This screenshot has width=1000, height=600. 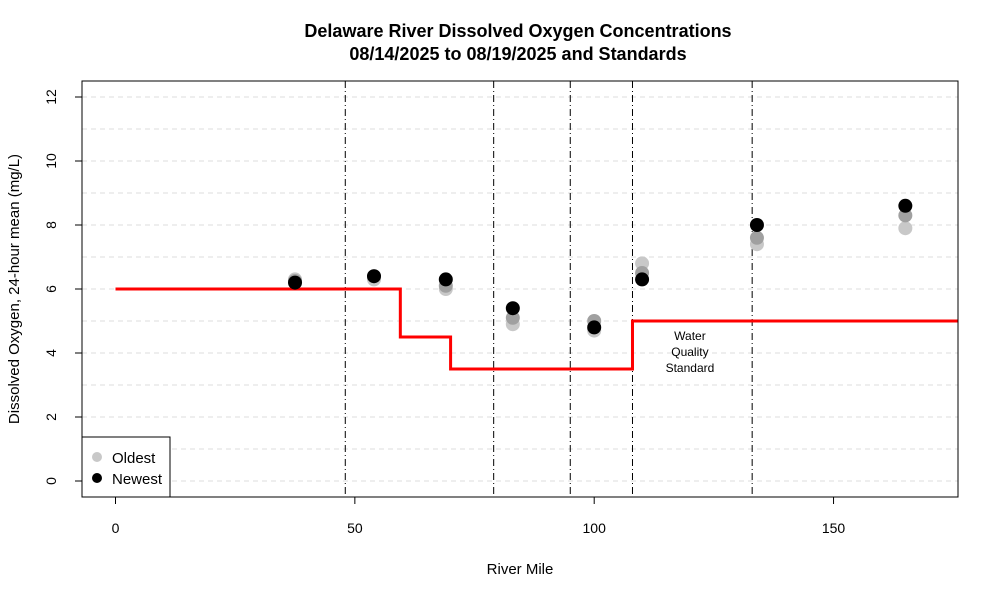 I want to click on data-points, so click(x=600, y=268).